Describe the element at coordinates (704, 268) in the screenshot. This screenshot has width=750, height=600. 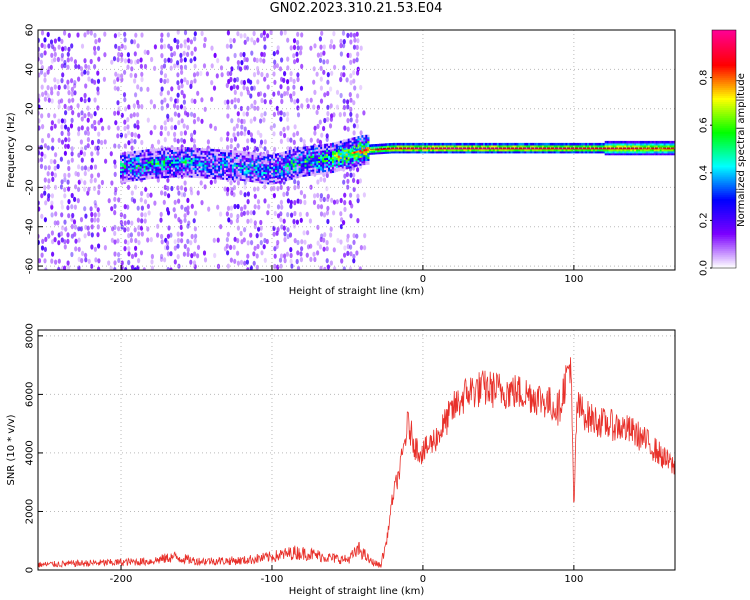
I see `colorbar-tick-label: 0.0` at that location.